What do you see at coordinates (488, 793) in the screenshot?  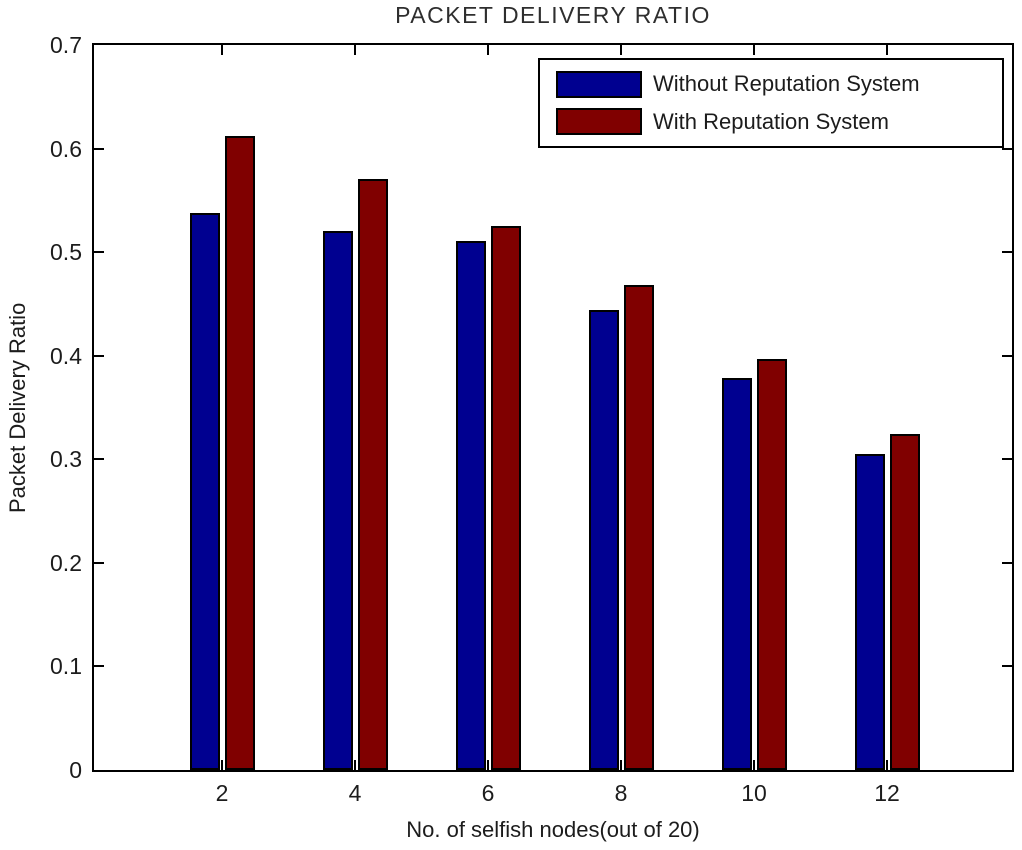 I see `x-tick-label: 6` at bounding box center [488, 793].